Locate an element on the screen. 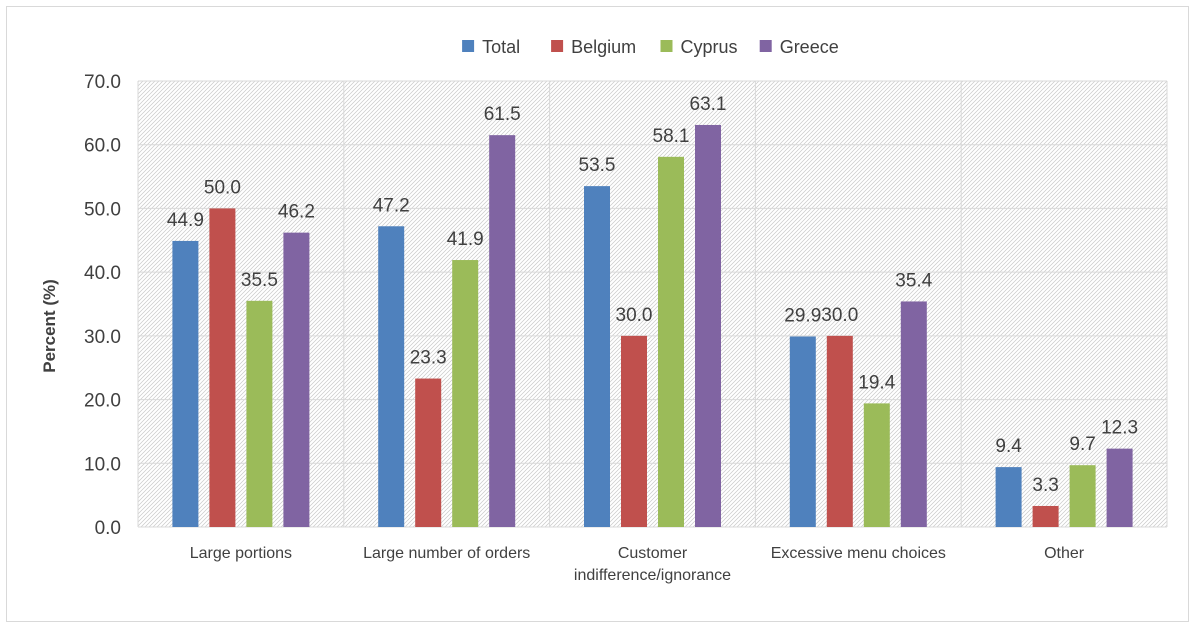  y-tick-label: 40.0 is located at coordinates (102, 273).